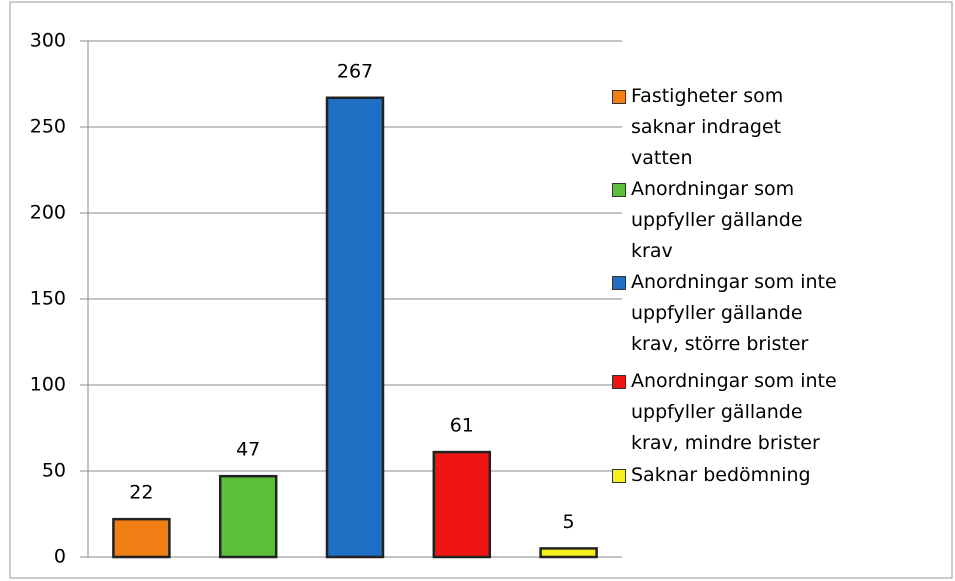 This screenshot has height=581, width=955. Describe the element at coordinates (60, 557) in the screenshot. I see `y-tick-label: 0` at that location.